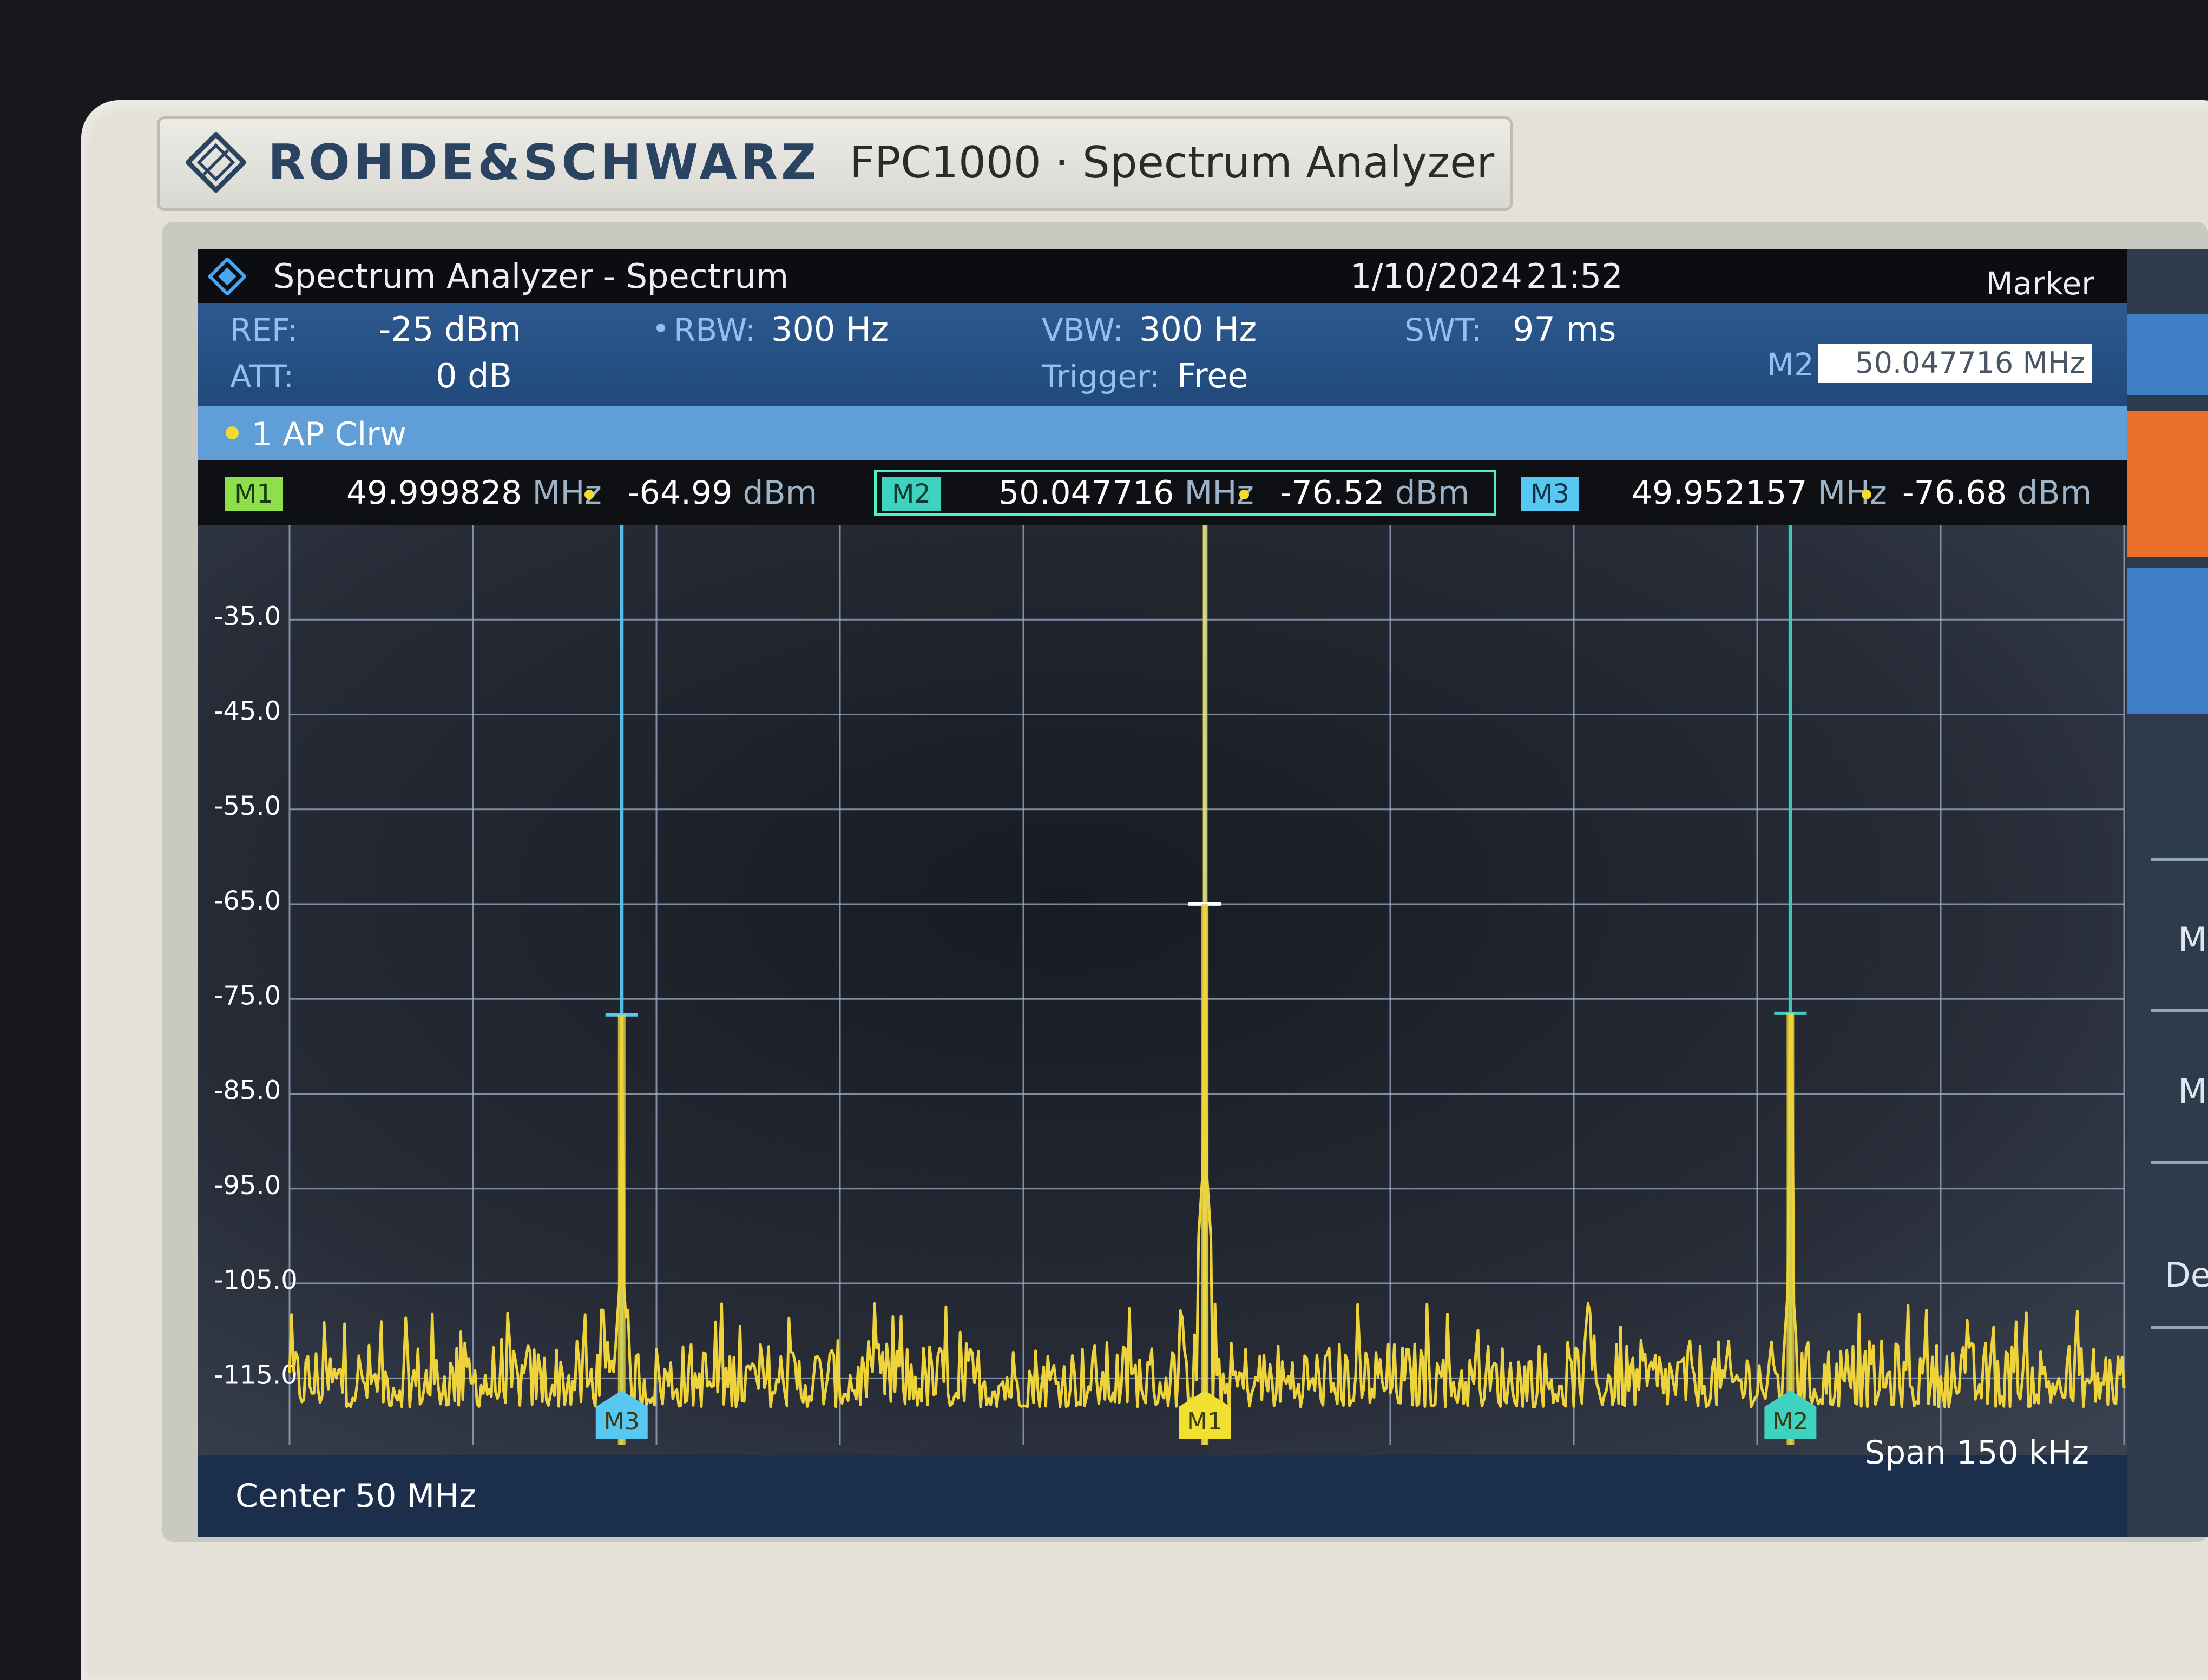 The height and width of the screenshot is (1680, 2208). Describe the element at coordinates (450, 329) in the screenshot. I see `ref-value: -25 dBm` at that location.